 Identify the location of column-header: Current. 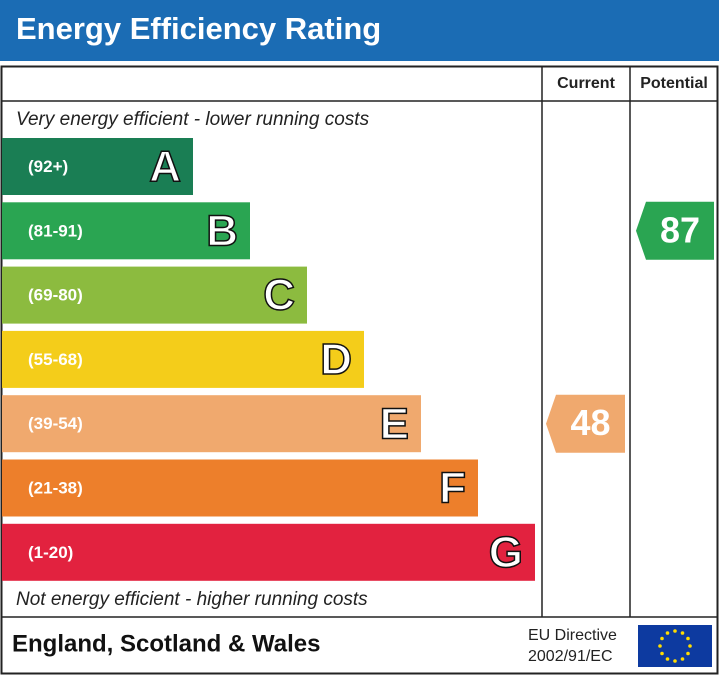
(586, 83).